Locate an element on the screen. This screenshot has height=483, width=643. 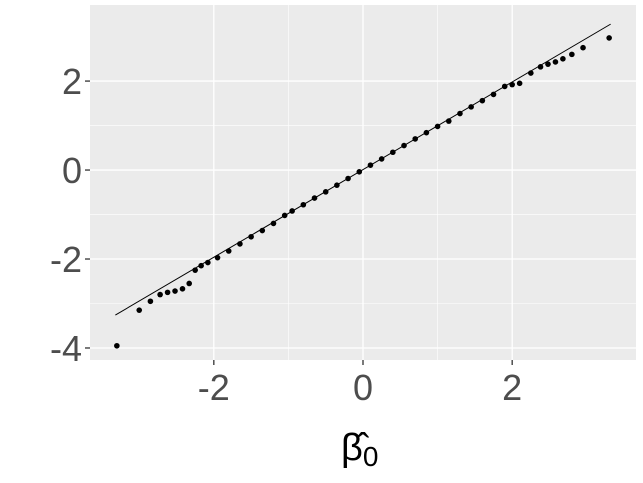
x-axis-subscript: 0 is located at coordinates (371, 456).